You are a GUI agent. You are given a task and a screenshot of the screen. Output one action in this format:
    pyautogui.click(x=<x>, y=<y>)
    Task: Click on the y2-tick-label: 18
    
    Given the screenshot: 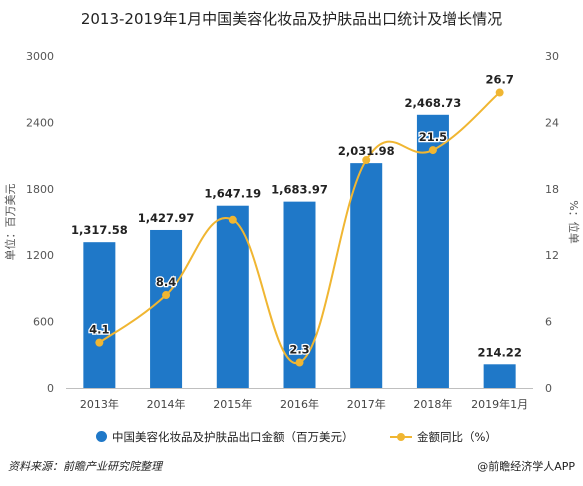 What is the action you would take?
    pyautogui.click(x=552, y=189)
    